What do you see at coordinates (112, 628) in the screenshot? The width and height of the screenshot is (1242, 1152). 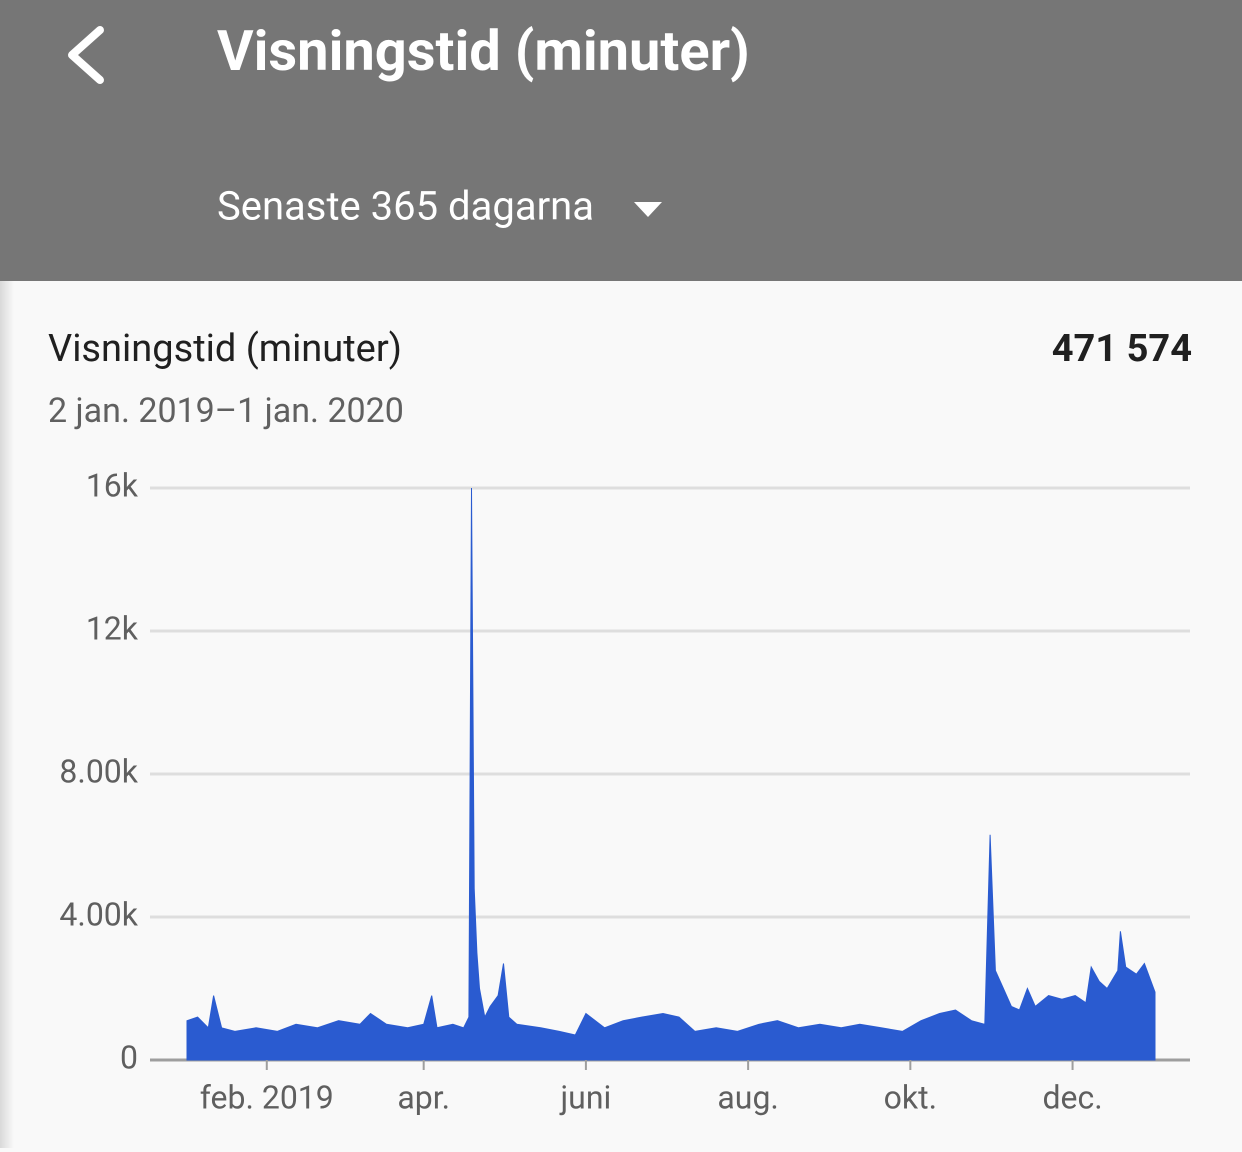 I see `y-tick-label: 12k` at bounding box center [112, 628].